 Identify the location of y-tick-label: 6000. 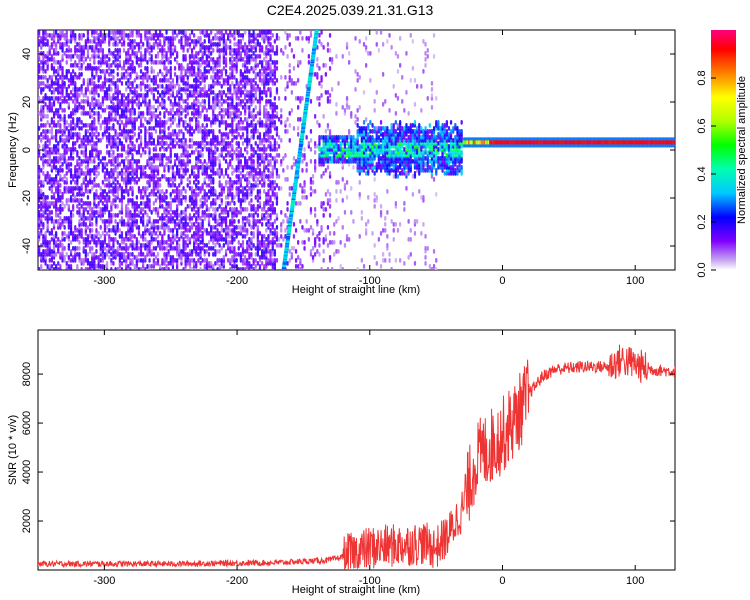
(27, 423).